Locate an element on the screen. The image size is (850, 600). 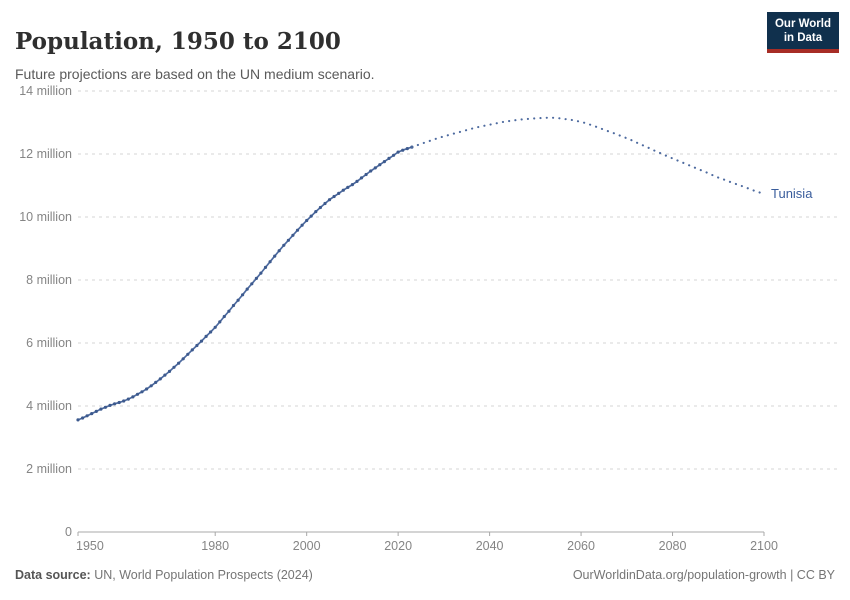
x-axis-label: 2020 is located at coordinates (398, 546).